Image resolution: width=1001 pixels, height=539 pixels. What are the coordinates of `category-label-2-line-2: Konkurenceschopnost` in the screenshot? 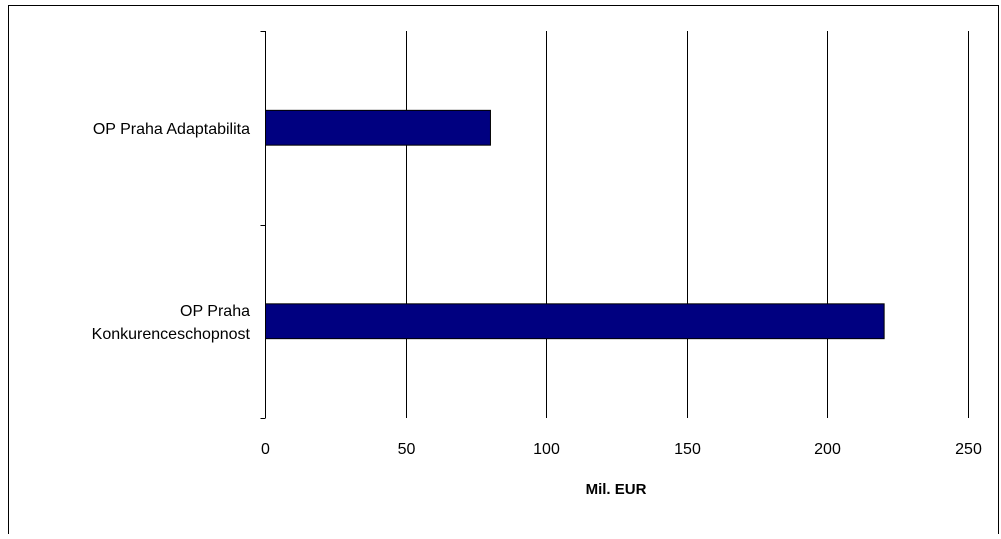 It's located at (171, 334).